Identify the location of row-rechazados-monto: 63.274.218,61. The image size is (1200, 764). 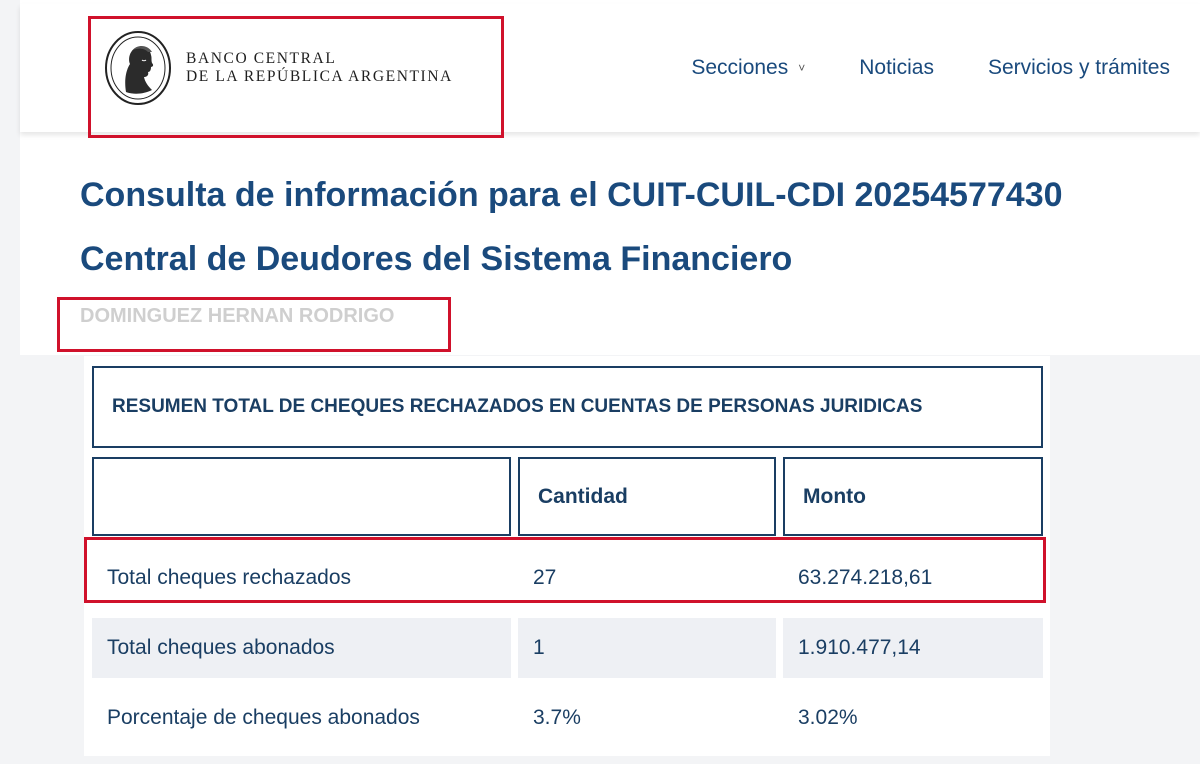
(865, 577).